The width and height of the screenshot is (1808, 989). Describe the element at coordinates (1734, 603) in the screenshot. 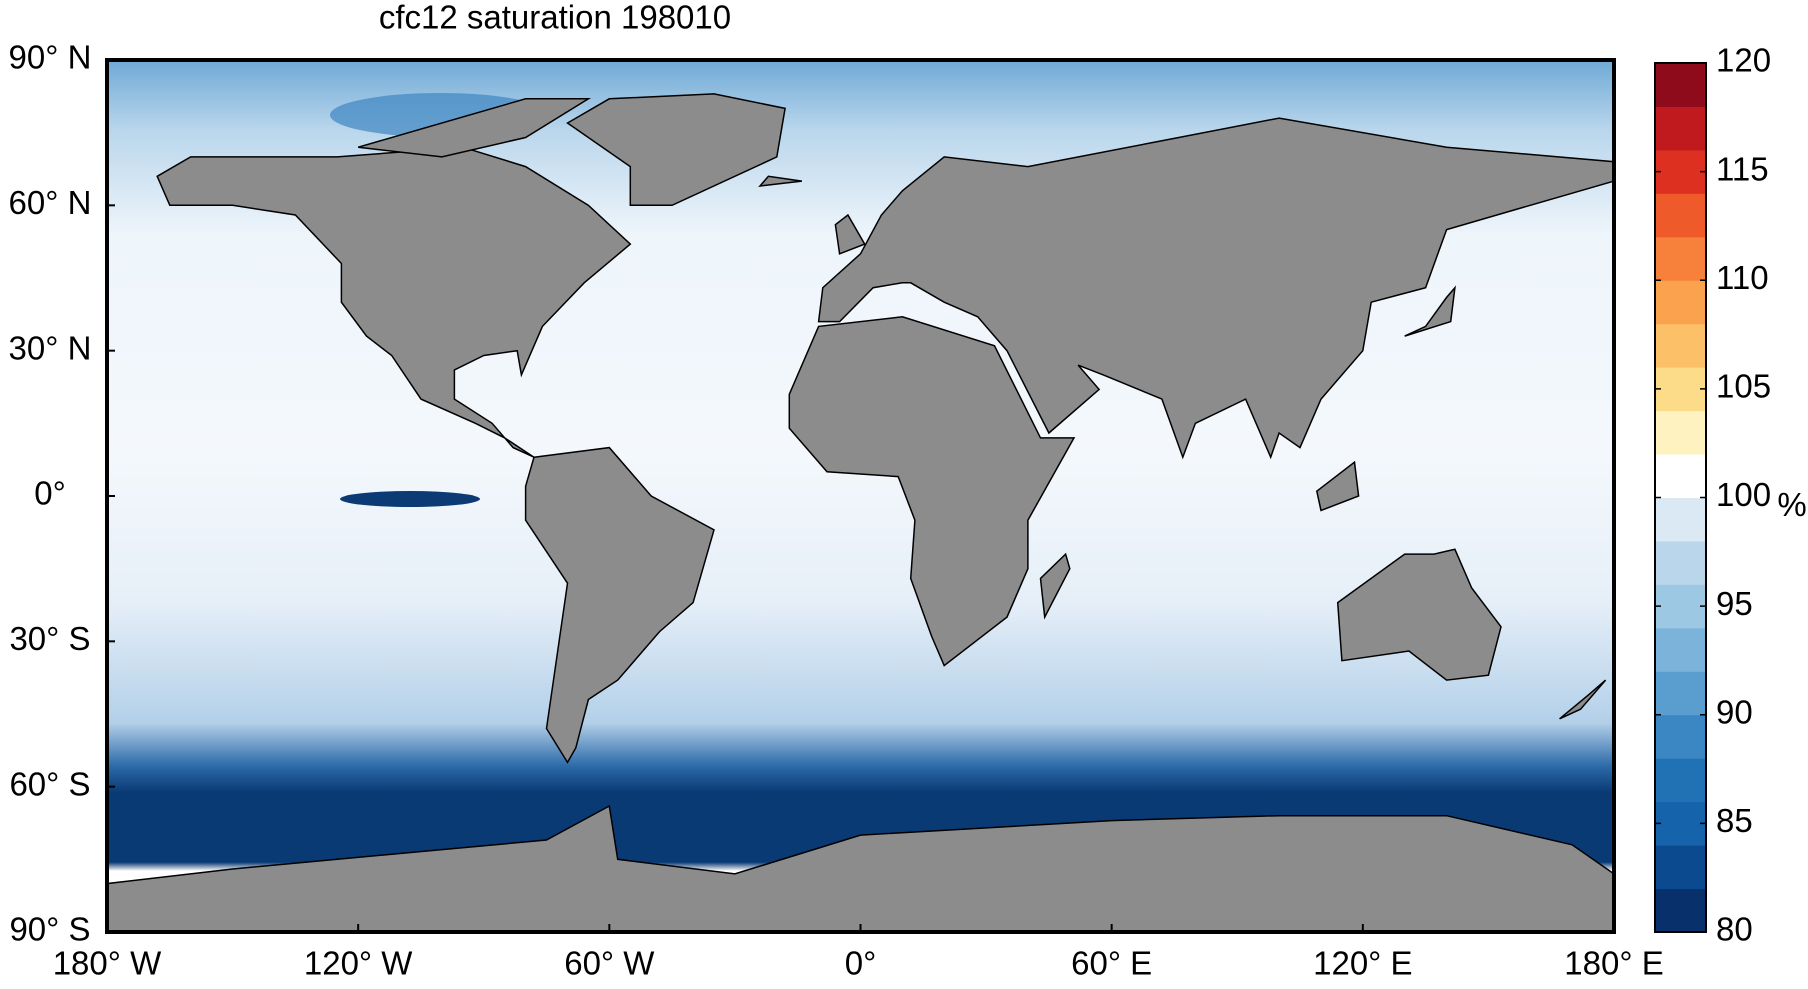

I see `colorbar-tick-label: 95` at that location.